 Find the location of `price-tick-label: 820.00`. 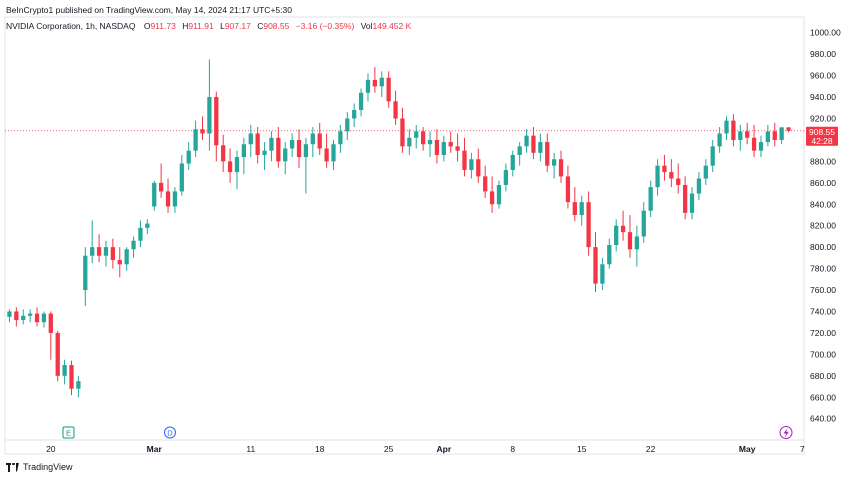

price-tick-label: 820.00 is located at coordinates (823, 226).